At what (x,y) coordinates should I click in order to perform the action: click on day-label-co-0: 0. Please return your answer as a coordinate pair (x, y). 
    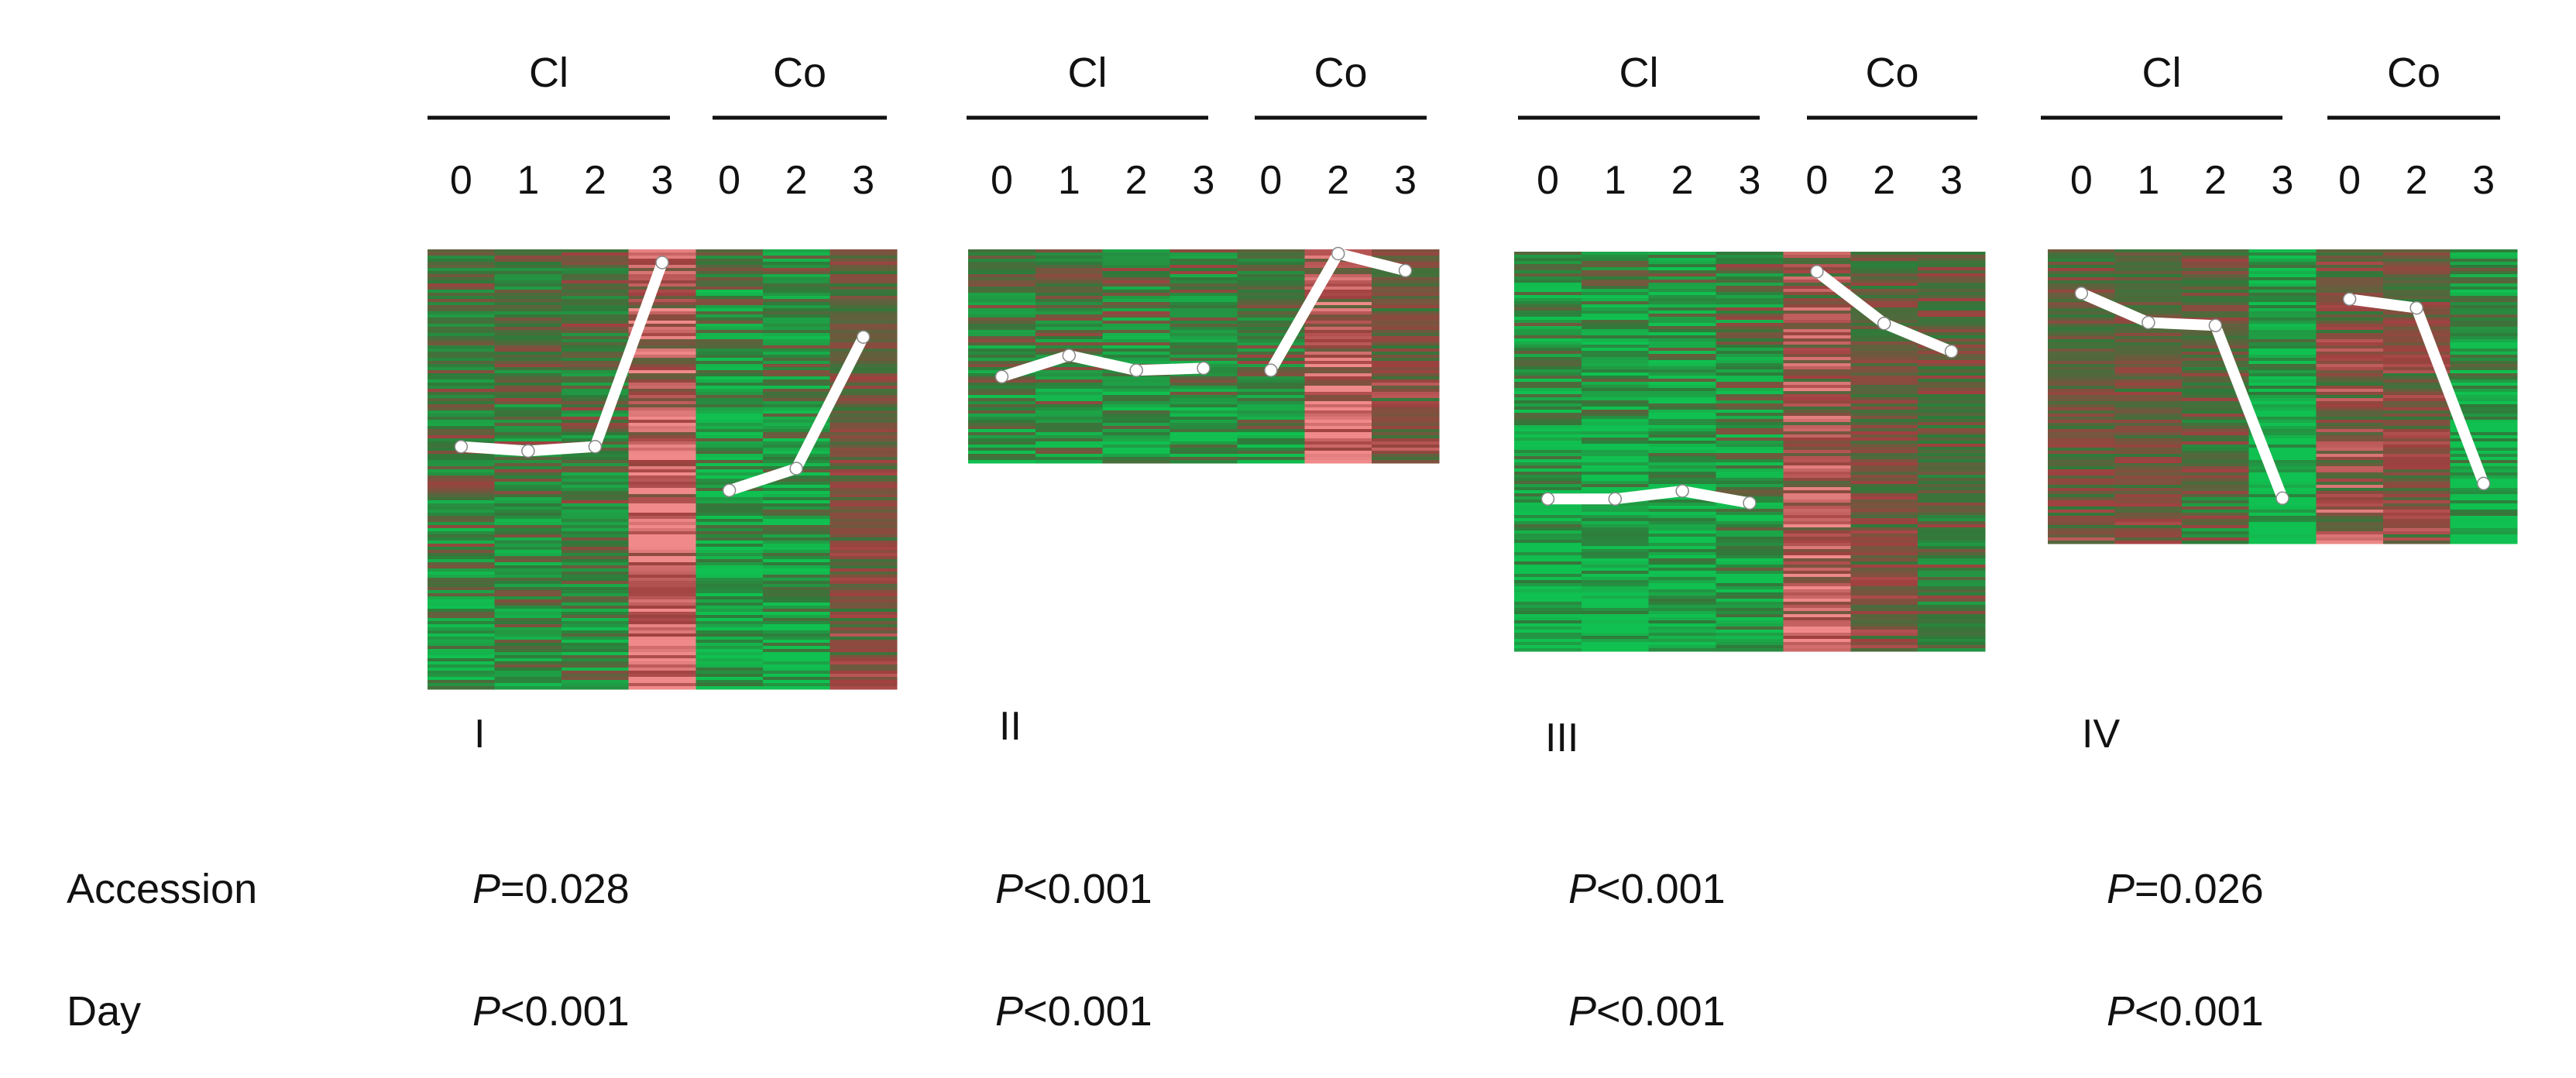
    Looking at the image, I should click on (1270, 181).